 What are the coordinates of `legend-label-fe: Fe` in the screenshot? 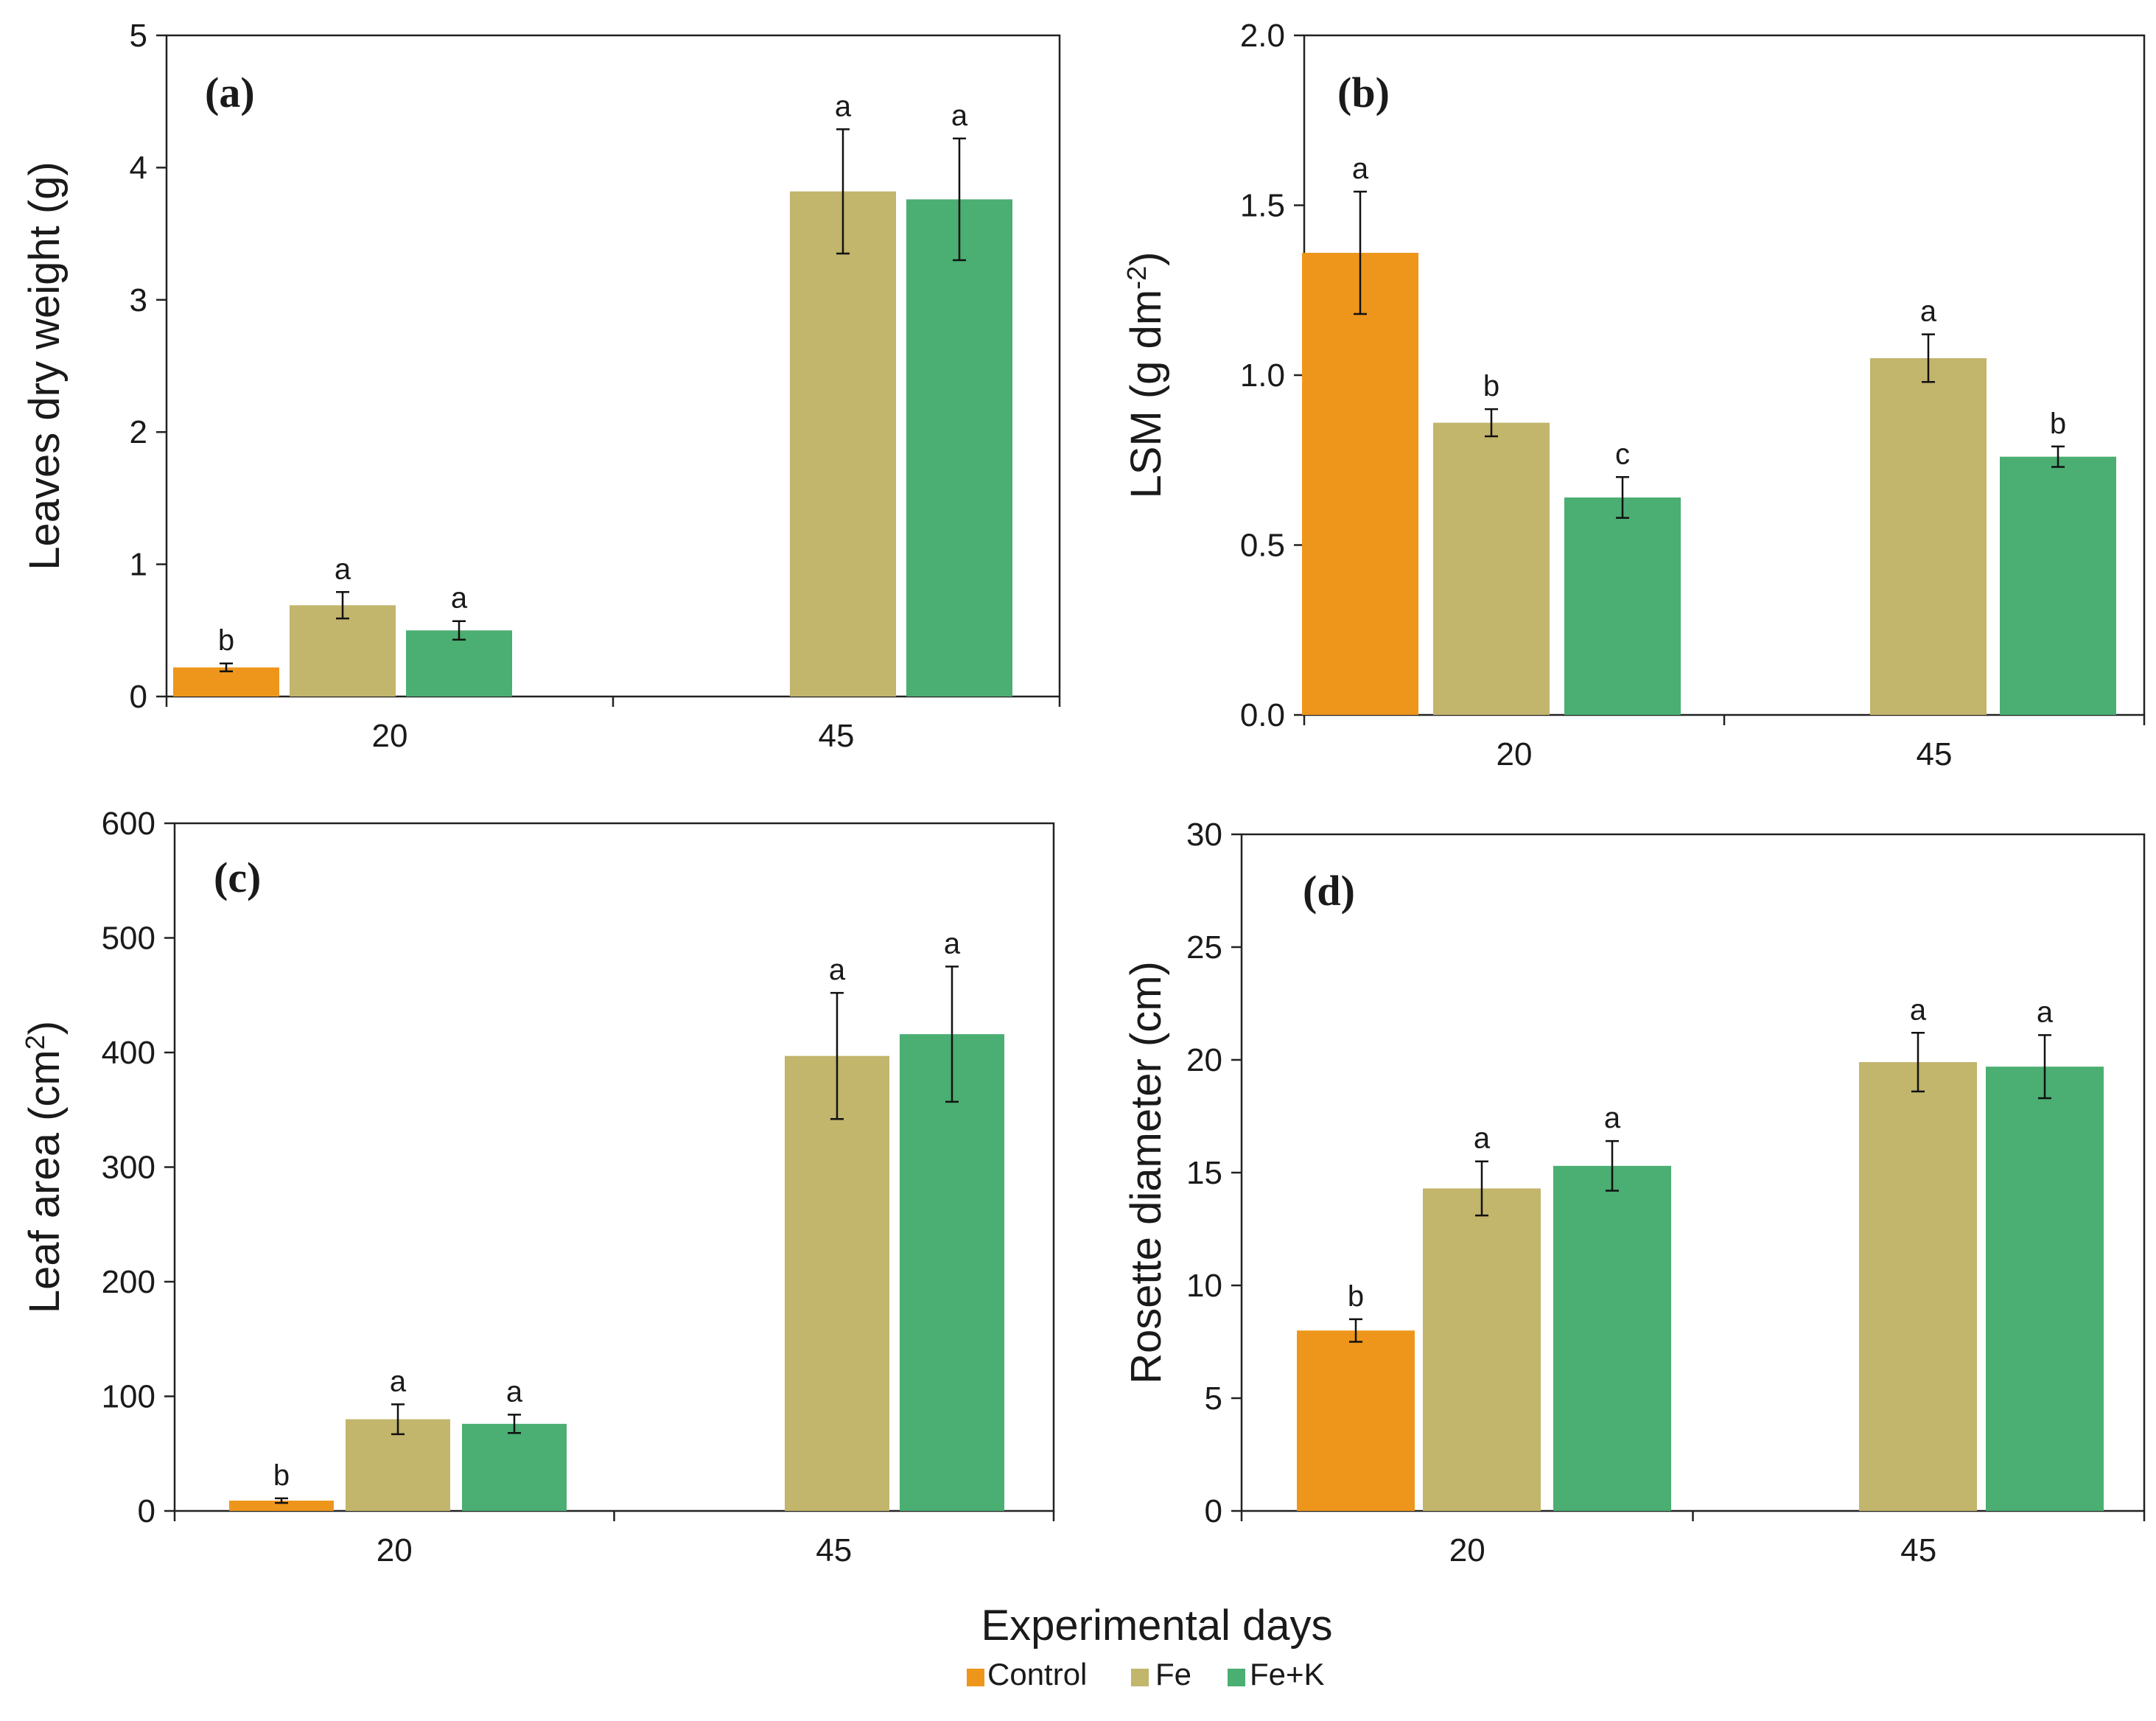 It's located at (1173, 1674).